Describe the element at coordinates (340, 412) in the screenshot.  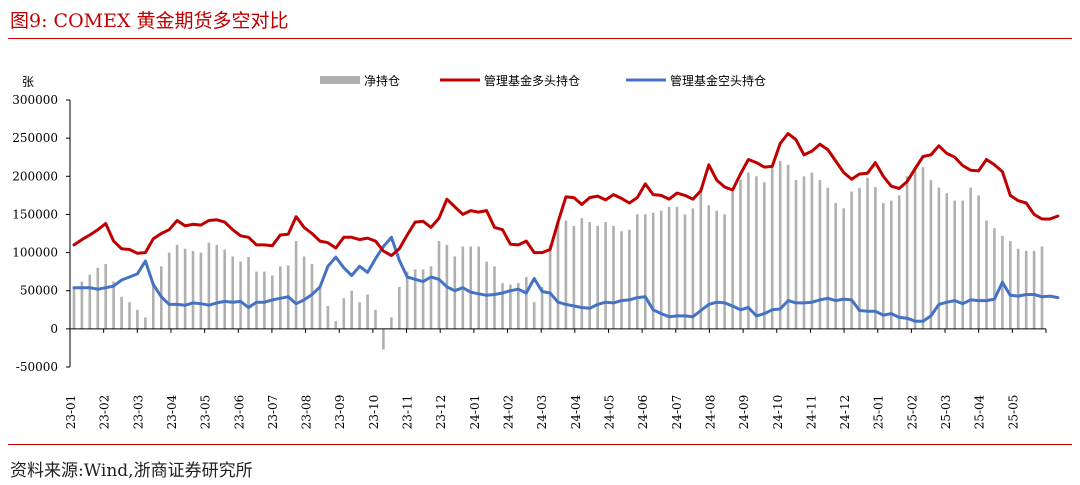
I see `x-tick-label-8: 23-09` at that location.